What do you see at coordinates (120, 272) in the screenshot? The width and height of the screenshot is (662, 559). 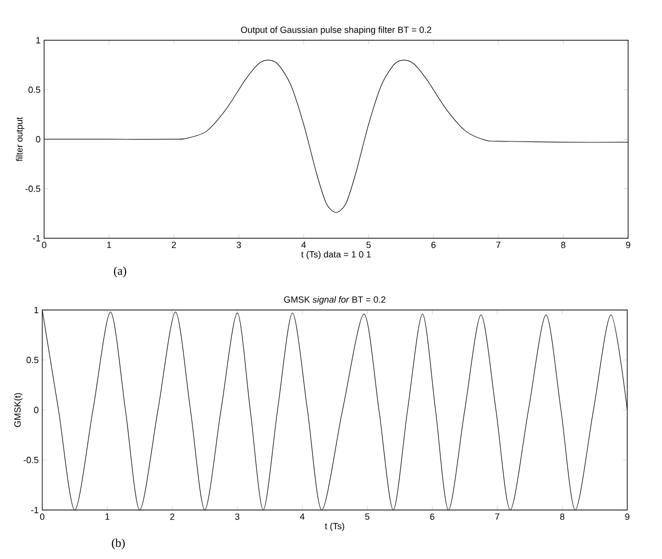 I see `text: (a)` at bounding box center [120, 272].